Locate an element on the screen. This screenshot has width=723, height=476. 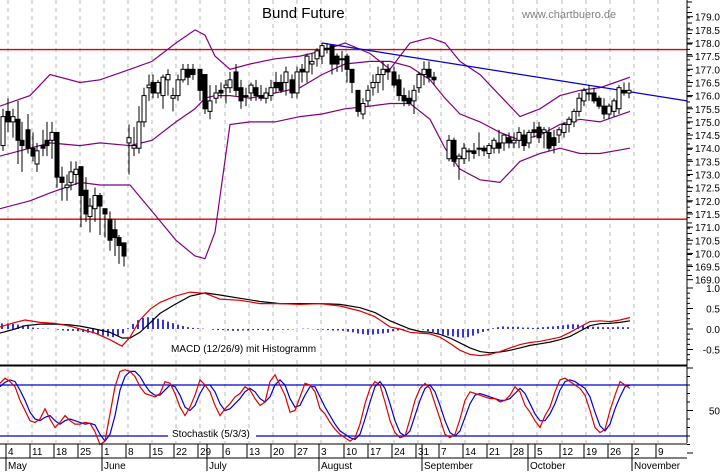
y-tick-label: 177.0 is located at coordinates (707, 70).